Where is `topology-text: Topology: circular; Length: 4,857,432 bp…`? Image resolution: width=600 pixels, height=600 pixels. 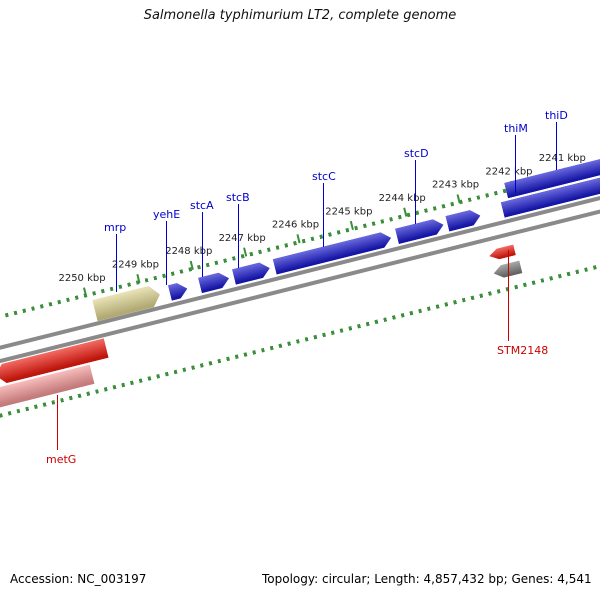
topology-text: Topology: circular; Length: 4,857,432 bp… is located at coordinates (427, 579).